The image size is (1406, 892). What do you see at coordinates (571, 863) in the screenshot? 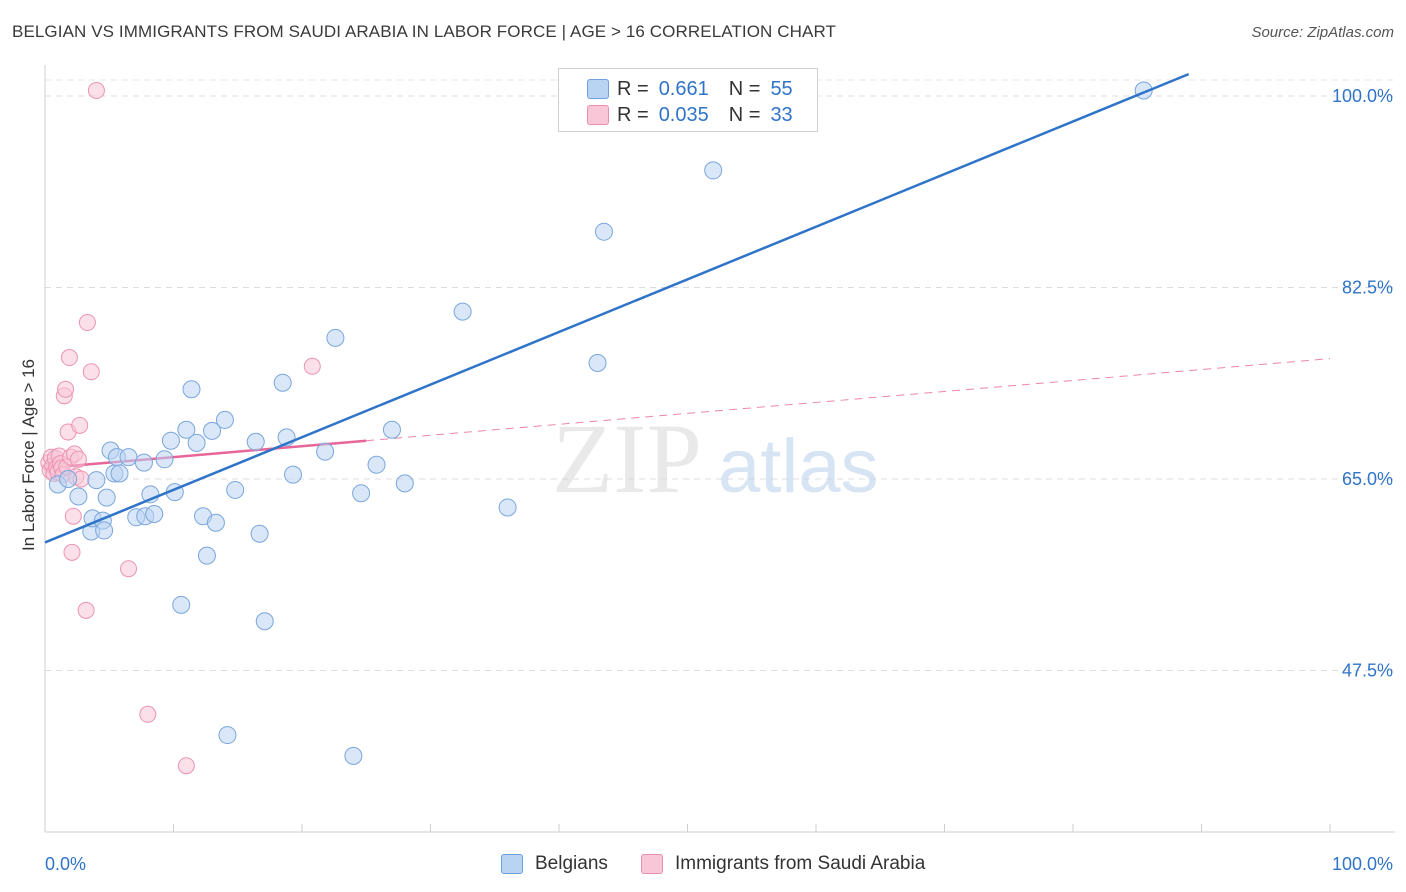
I see `bottom-legend-label: Belgians` at bounding box center [571, 863].